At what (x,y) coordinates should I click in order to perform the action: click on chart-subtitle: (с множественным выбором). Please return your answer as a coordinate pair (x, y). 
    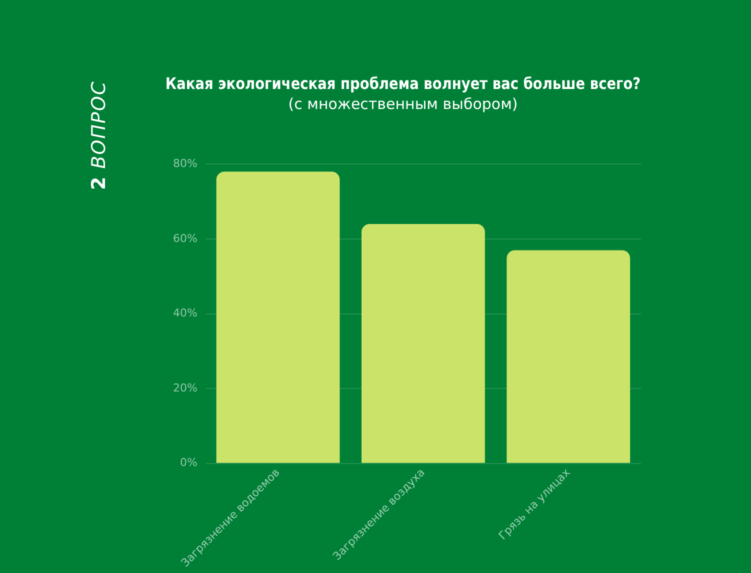
    Looking at the image, I should click on (403, 104).